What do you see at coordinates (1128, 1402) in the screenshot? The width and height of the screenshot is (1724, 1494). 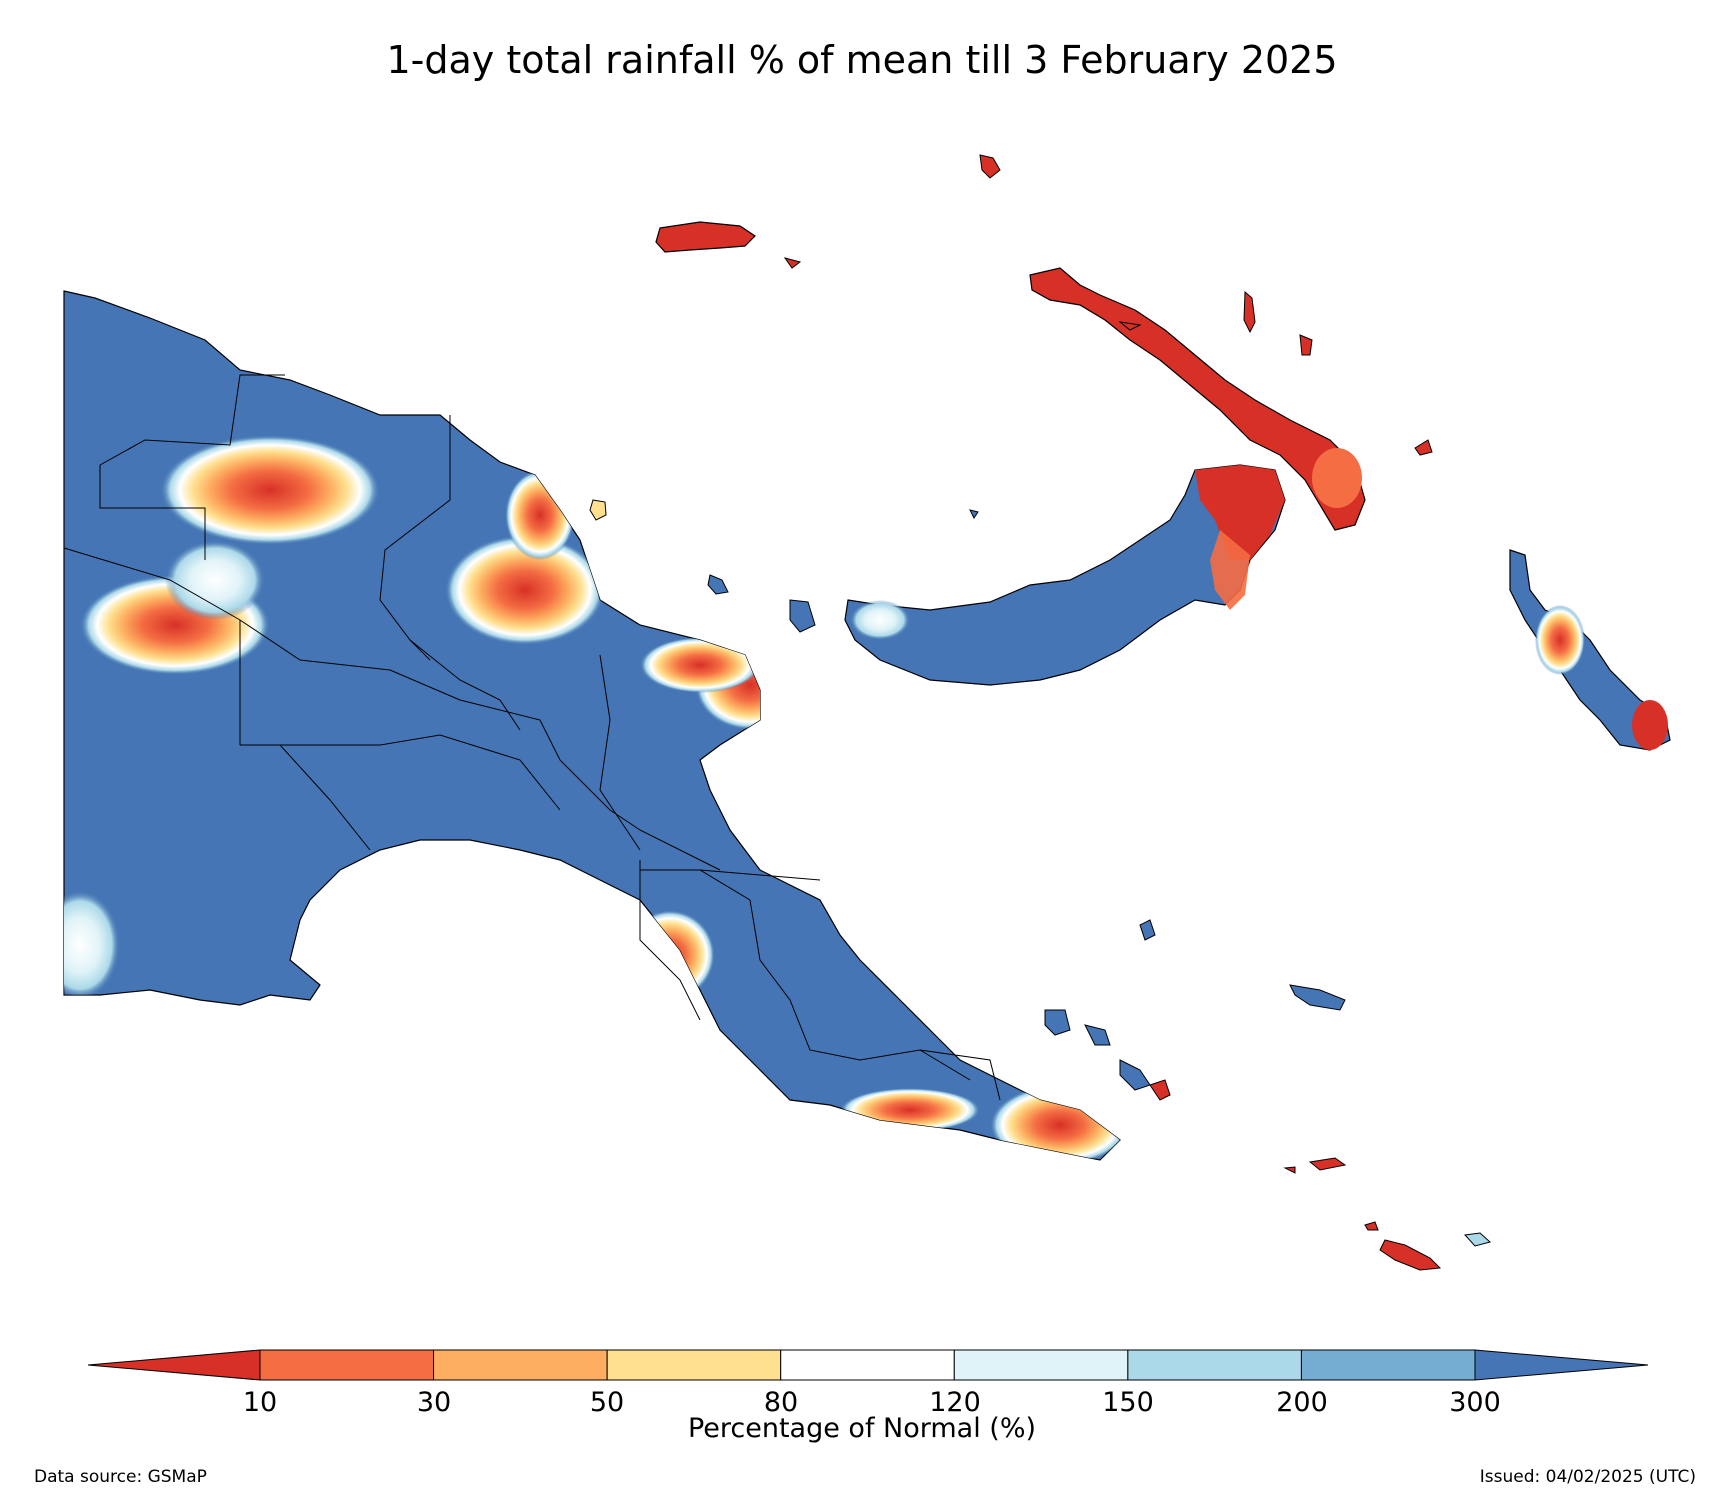 I see `colorbar-tick-150: 150` at bounding box center [1128, 1402].